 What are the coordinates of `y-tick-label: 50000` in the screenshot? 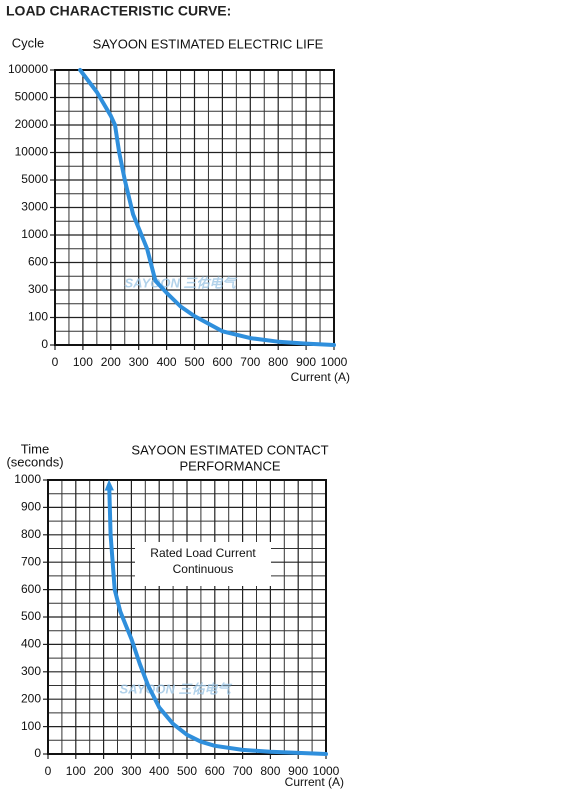 It's located at (32, 97).